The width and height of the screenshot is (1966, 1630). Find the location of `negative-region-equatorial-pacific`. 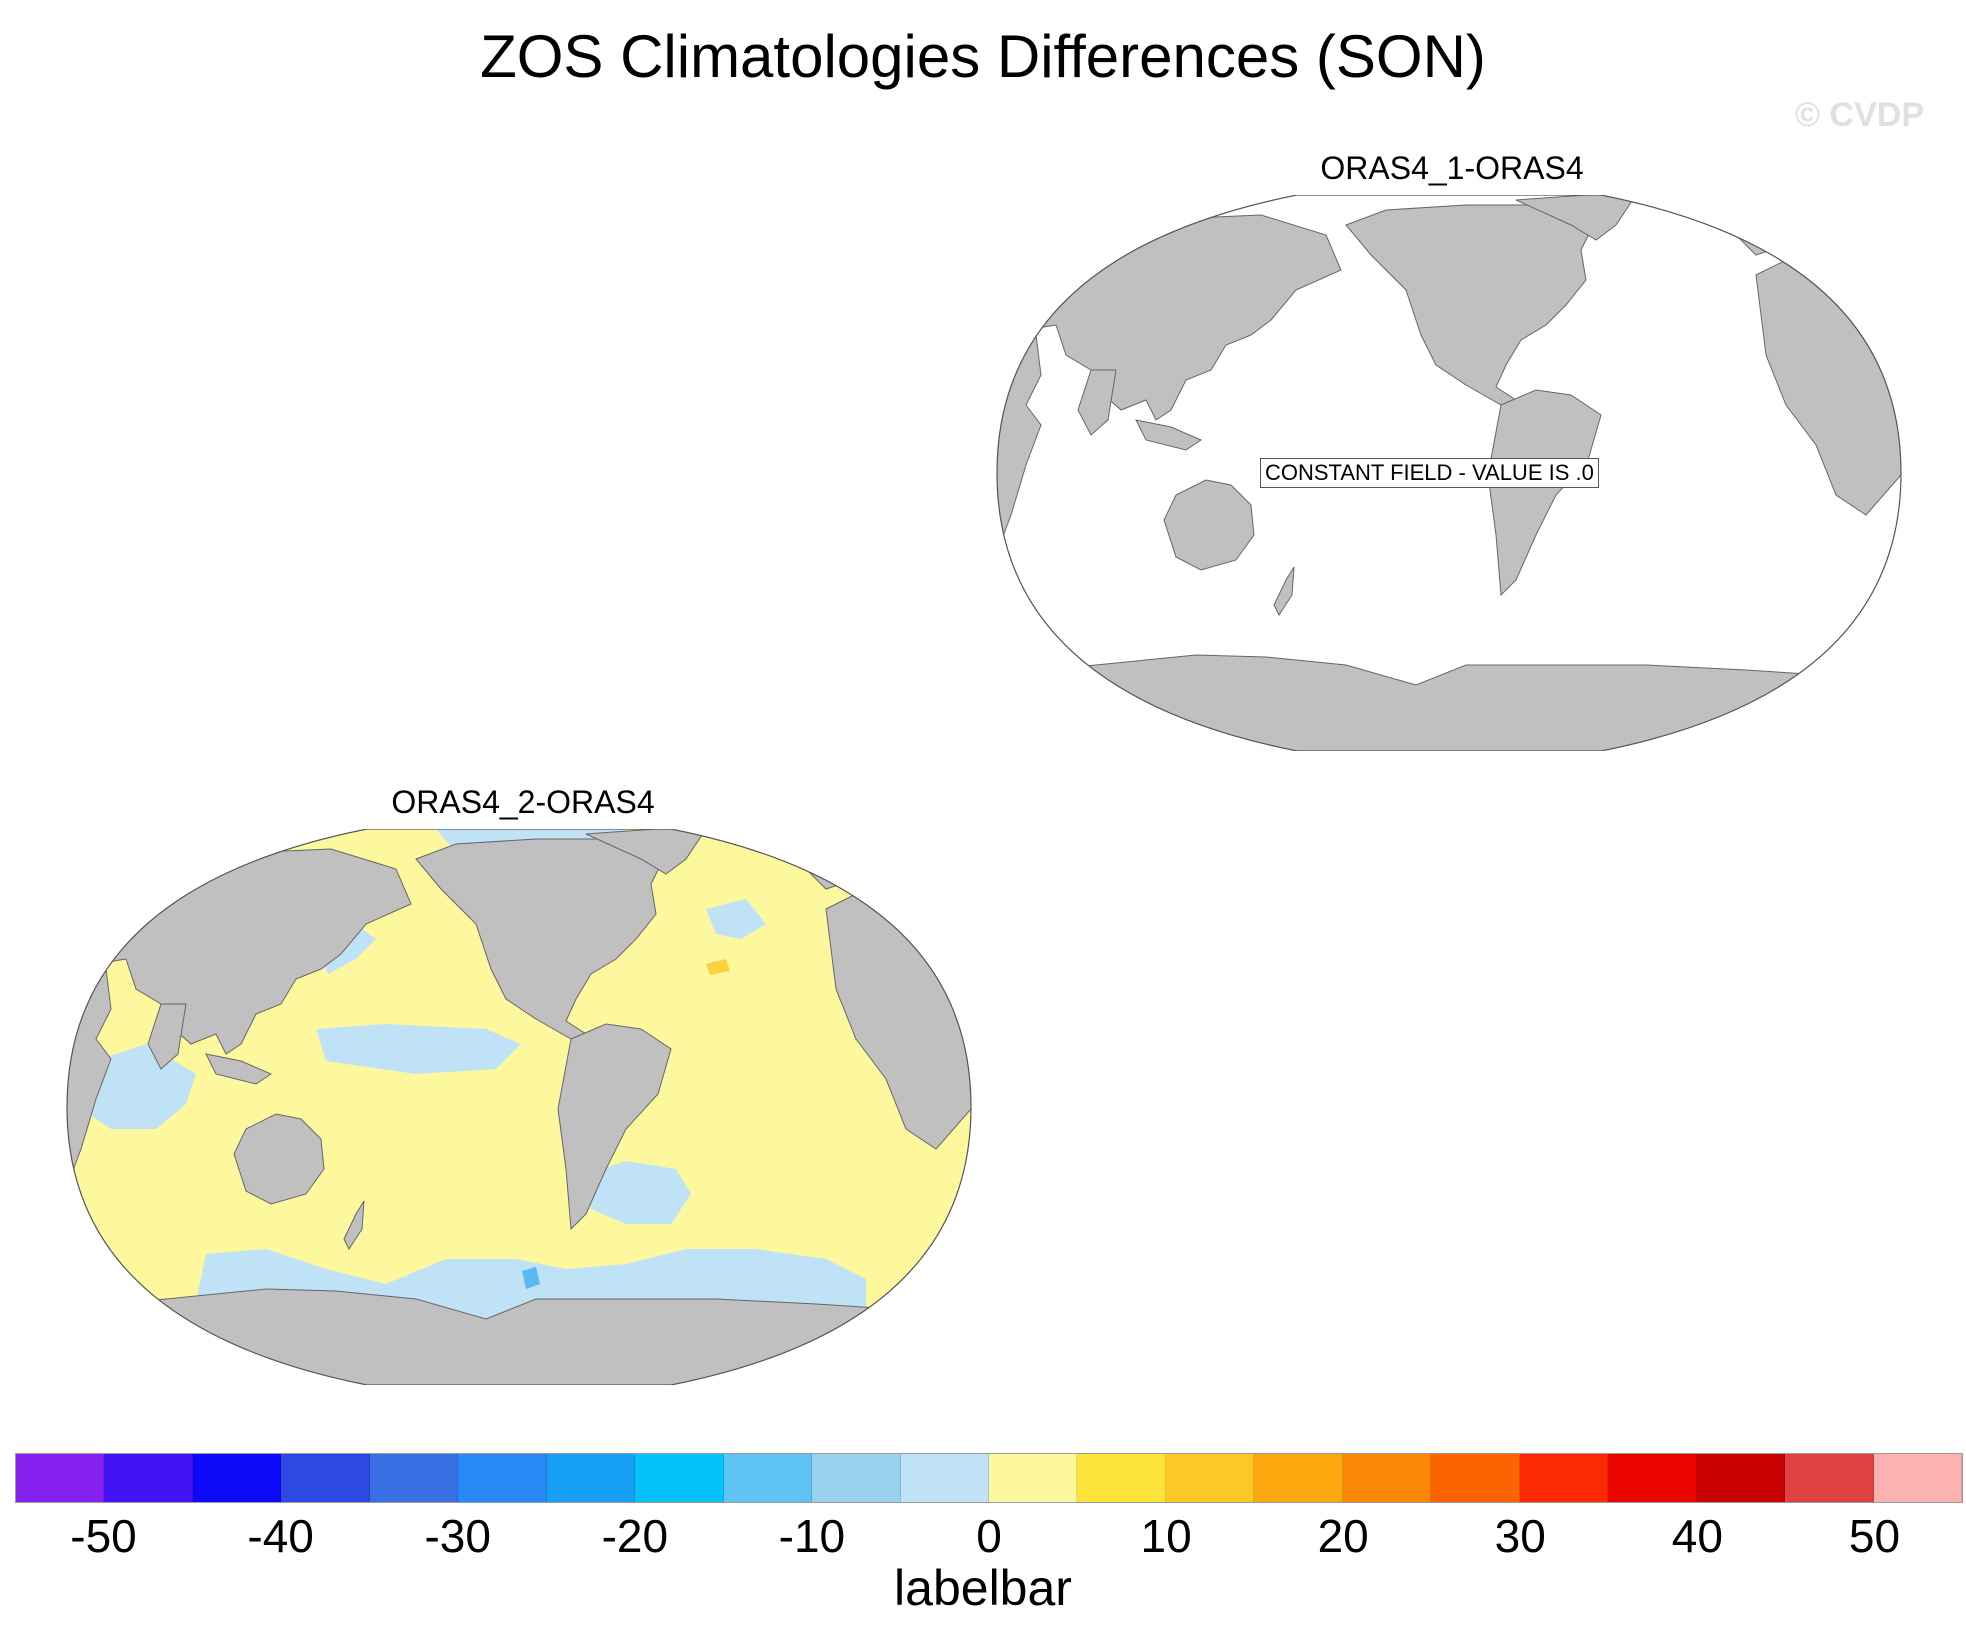

negative-region-equatorial-pacific is located at coordinates (418, 1049).